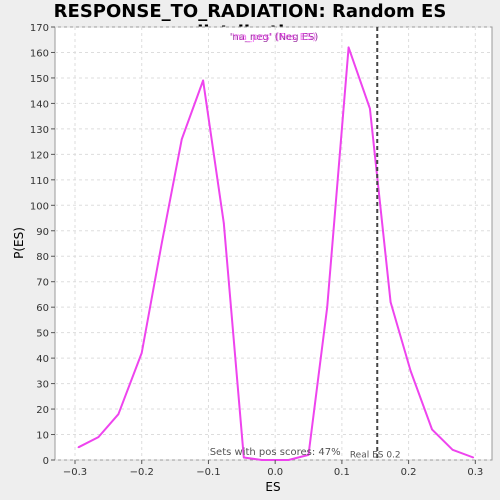 The width and height of the screenshot is (500, 500). What do you see at coordinates (75, 472) in the screenshot?
I see `x-tick-label: −0.3` at bounding box center [75, 472].